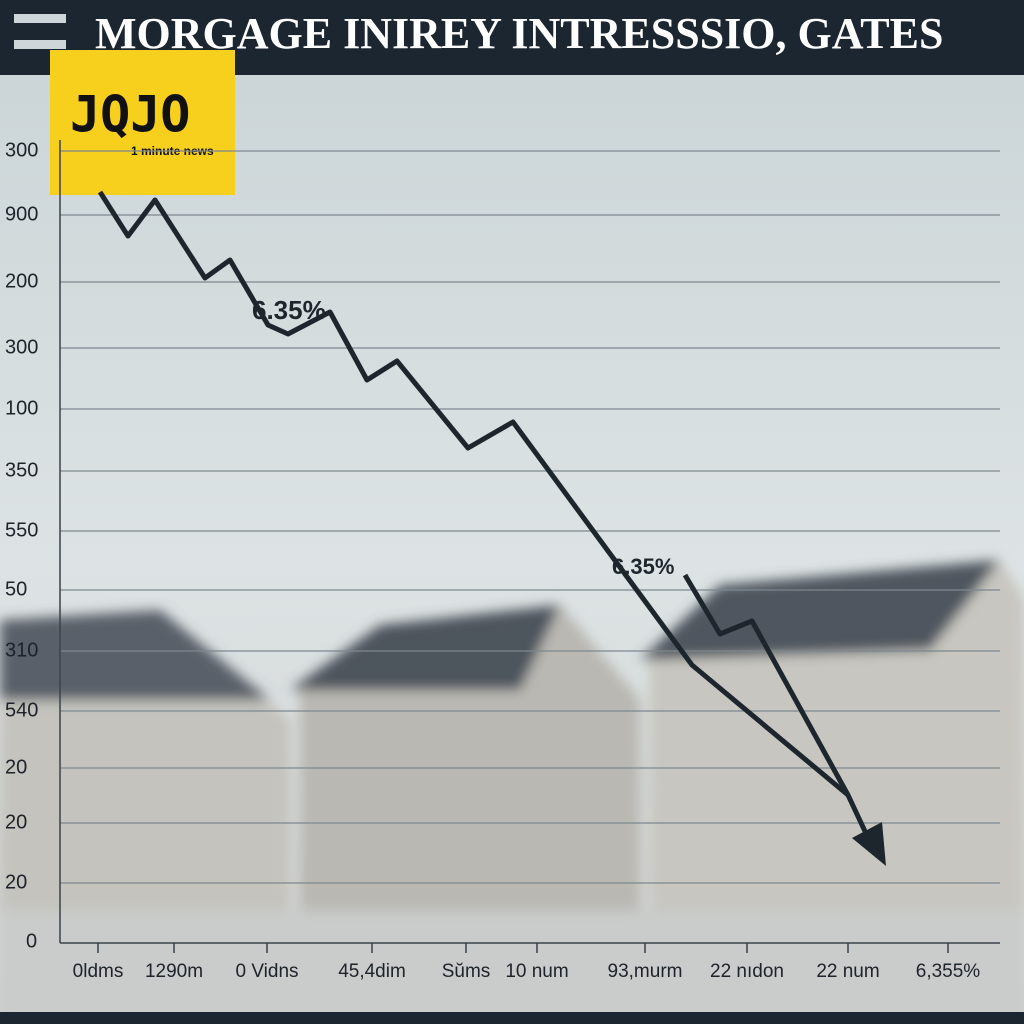 The image size is (1024, 1024). Describe the element at coordinates (31, 941) in the screenshot. I see `y-axis-label: 0` at that location.